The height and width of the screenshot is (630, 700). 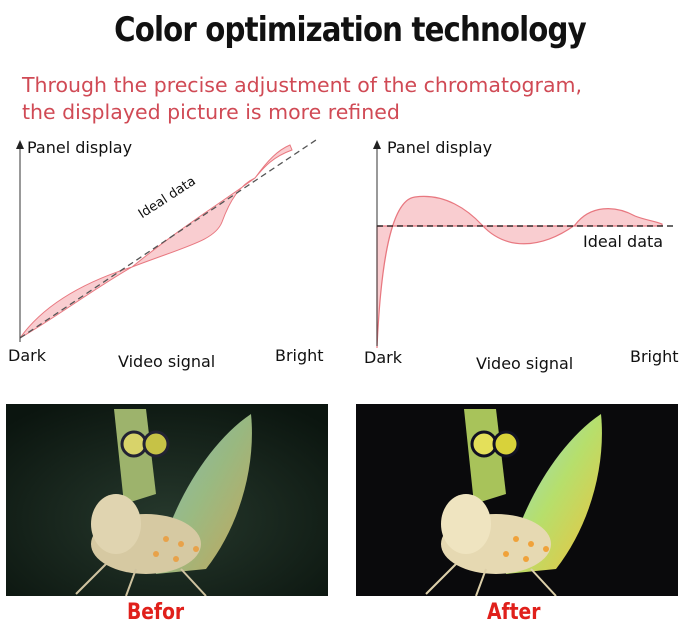 I want to click on left-y-label: Panel display, so click(x=80, y=147).